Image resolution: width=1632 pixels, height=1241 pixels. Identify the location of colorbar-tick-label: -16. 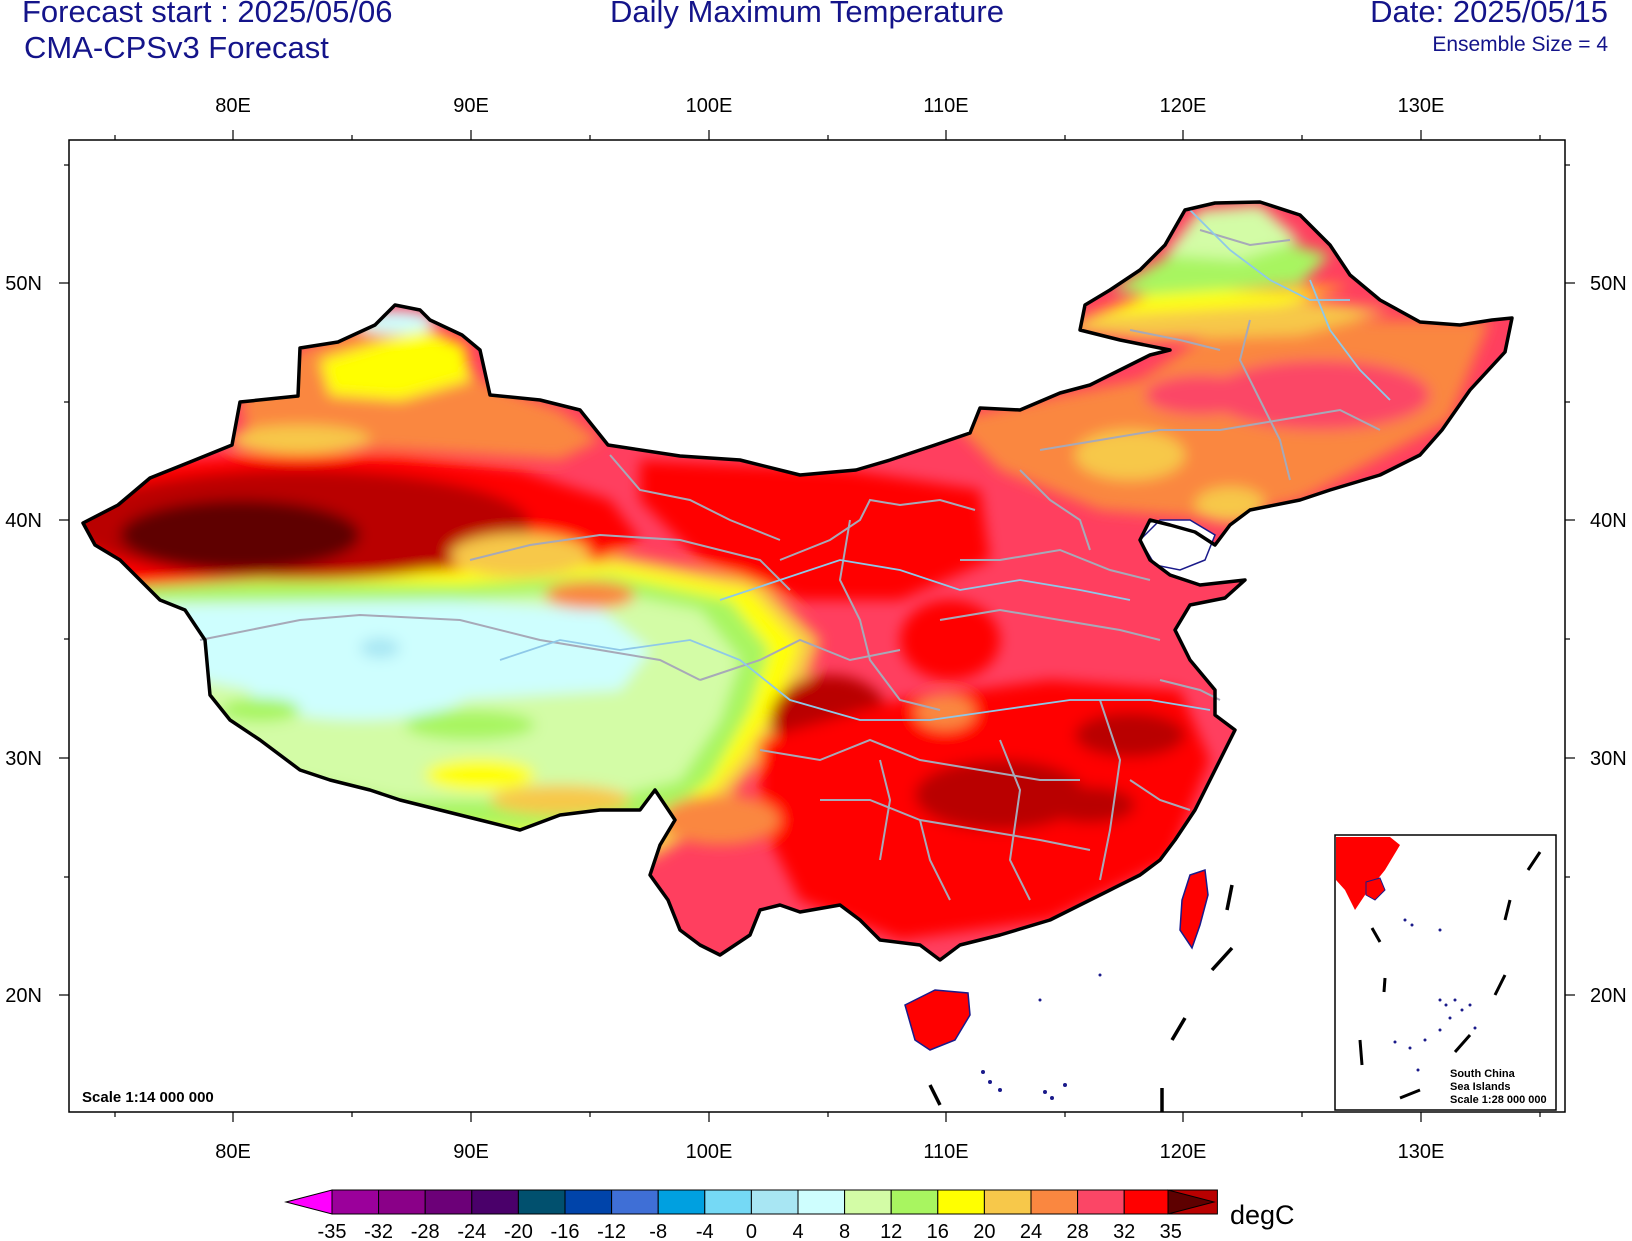
(565, 1231).